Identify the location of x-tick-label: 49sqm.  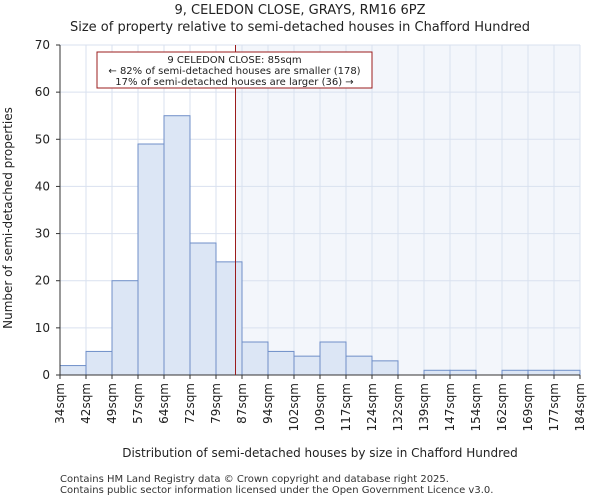
(112, 403).